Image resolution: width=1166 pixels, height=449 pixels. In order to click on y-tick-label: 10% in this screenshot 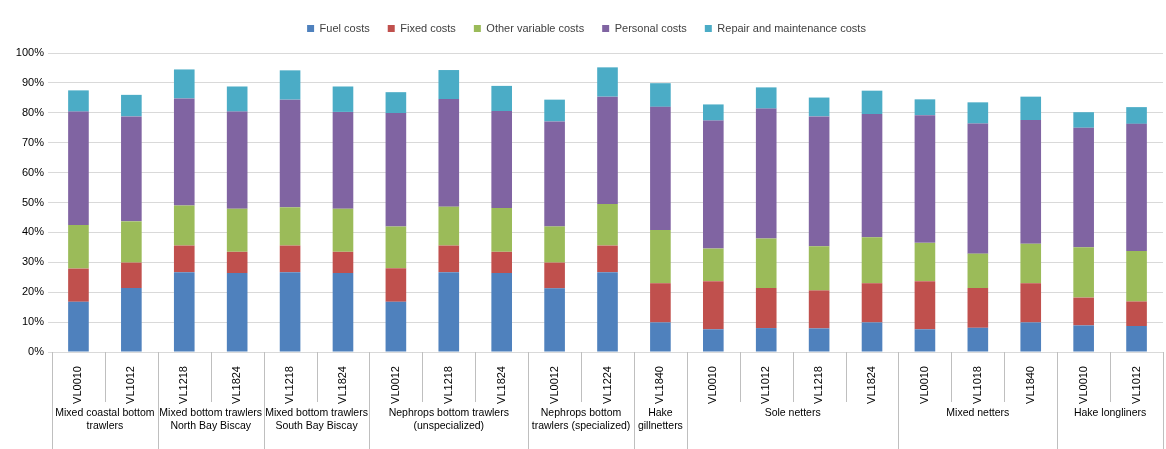, I will do `click(33, 321)`.